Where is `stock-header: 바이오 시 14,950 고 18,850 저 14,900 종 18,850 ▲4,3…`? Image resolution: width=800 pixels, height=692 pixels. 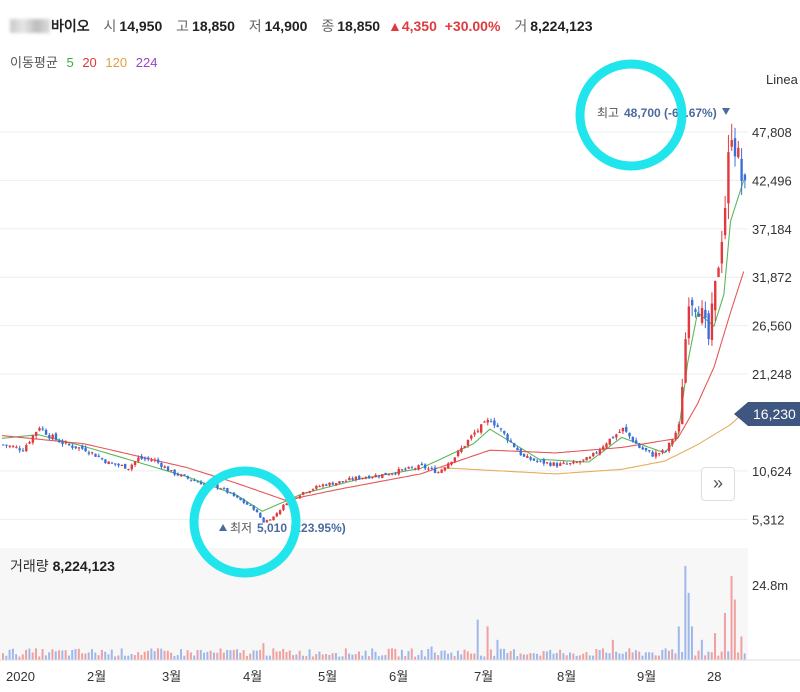
stock-header: 바이오 시 14,950 고 18,850 저 14,900 종 18,850 ▲4,3… is located at coordinates (400, 40).